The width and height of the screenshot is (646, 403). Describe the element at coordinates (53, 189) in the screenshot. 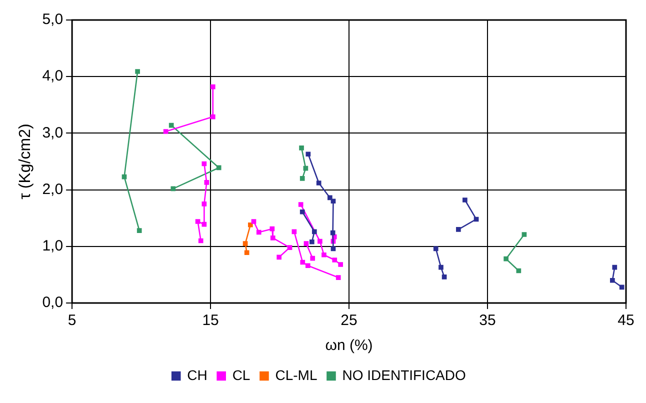

I see `y-tick-label: 2,0` at that location.